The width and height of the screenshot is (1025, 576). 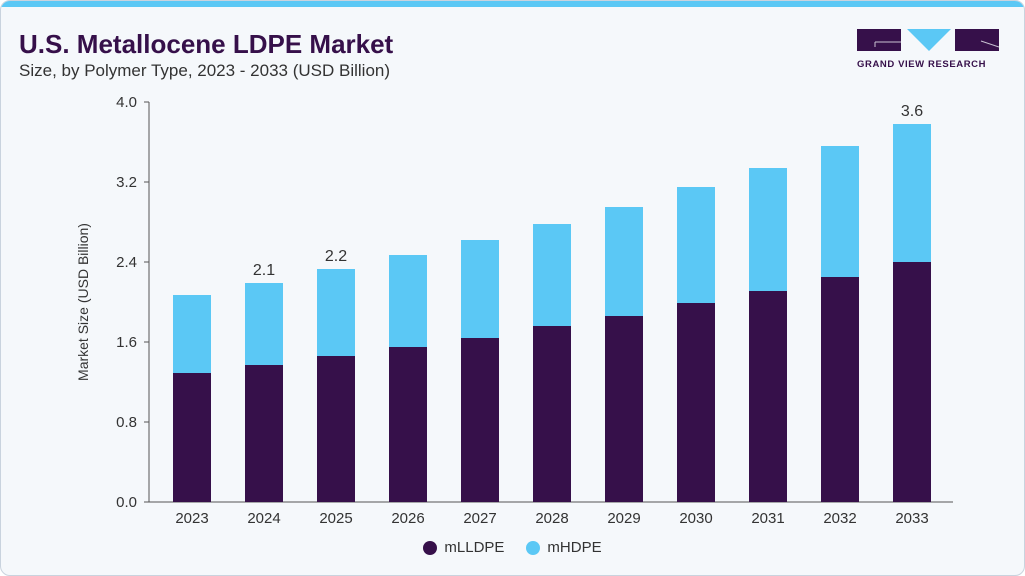 I want to click on y-axis-label: Market Size (USD Billion), so click(x=83, y=302).